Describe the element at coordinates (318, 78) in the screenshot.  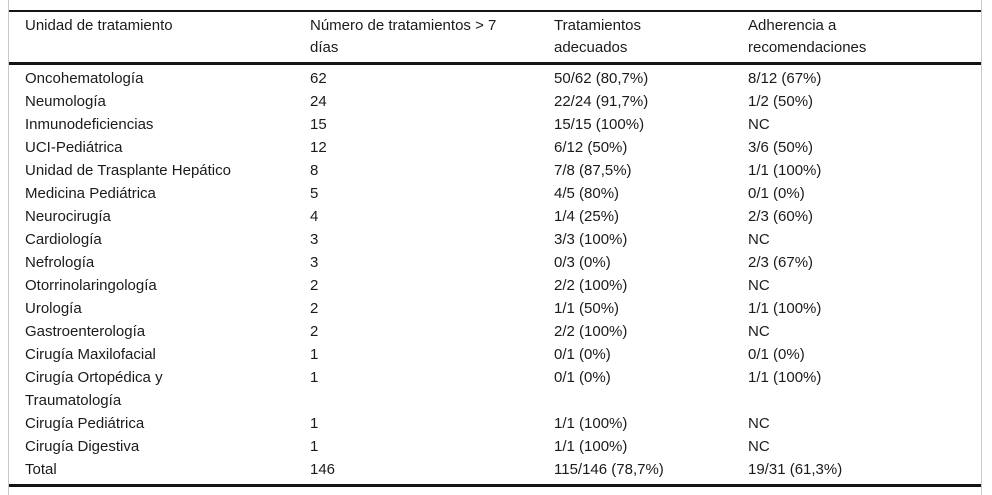
I see `table-cell: 62` at that location.